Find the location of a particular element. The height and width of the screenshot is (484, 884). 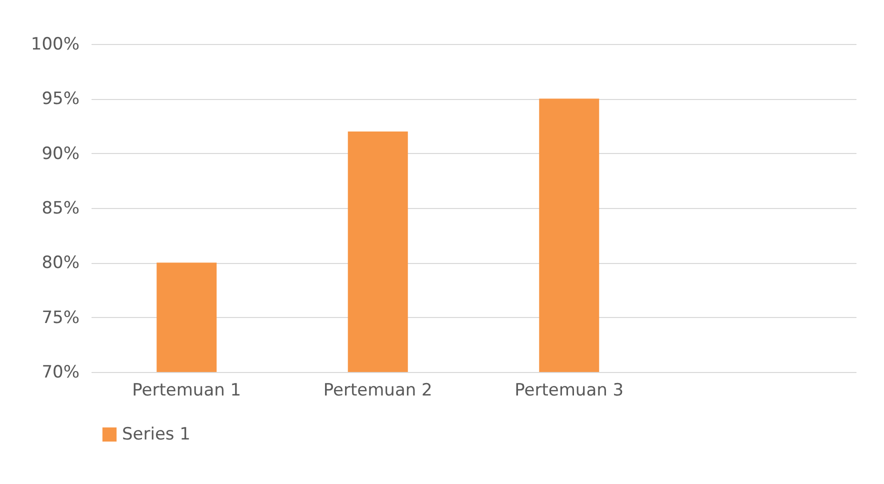

x-tick-label: Pertemuan 3 is located at coordinates (569, 390).